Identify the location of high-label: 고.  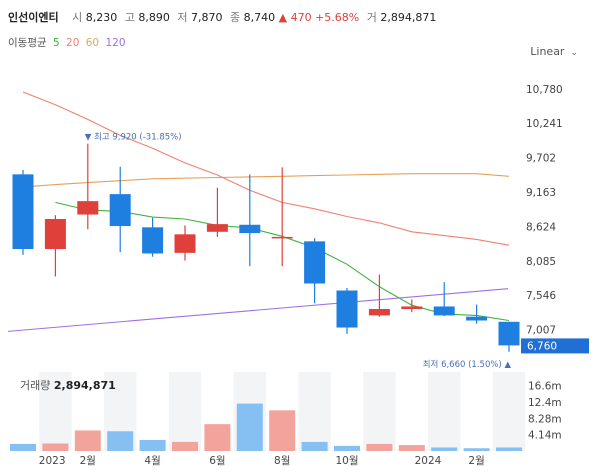
(129, 17).